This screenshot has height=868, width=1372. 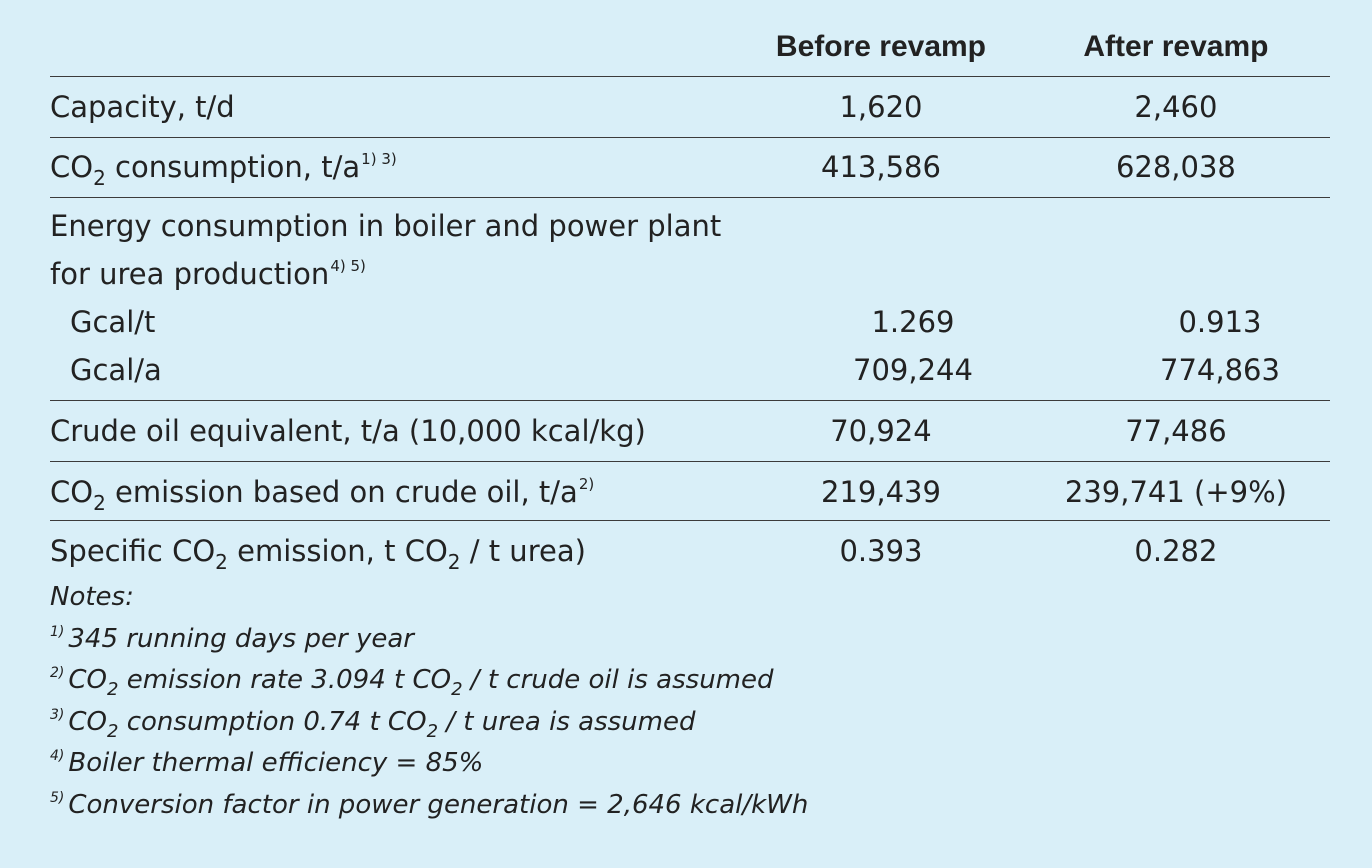 What do you see at coordinates (233, 167) in the screenshot?
I see `label-text: consumption, t/a` at bounding box center [233, 167].